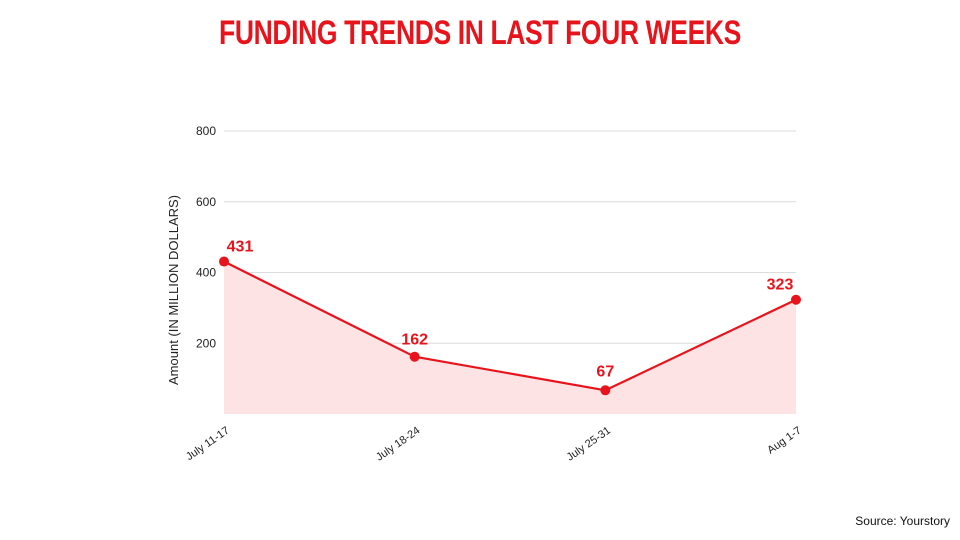 The image size is (960, 540). What do you see at coordinates (414, 340) in the screenshot?
I see `data-label-2: 162` at bounding box center [414, 340].